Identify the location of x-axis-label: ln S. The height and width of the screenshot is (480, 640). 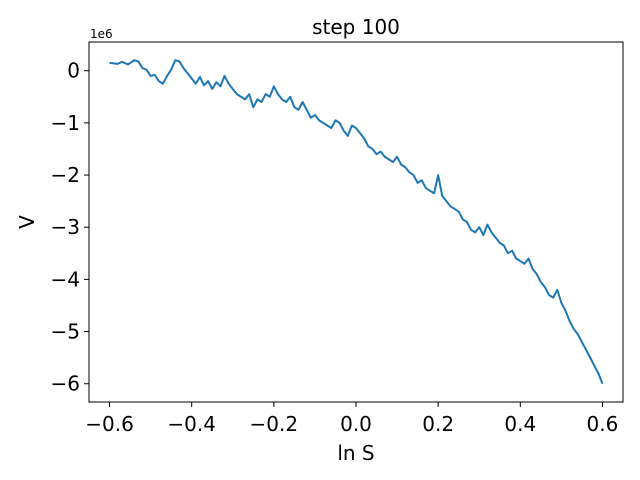
(355, 453).